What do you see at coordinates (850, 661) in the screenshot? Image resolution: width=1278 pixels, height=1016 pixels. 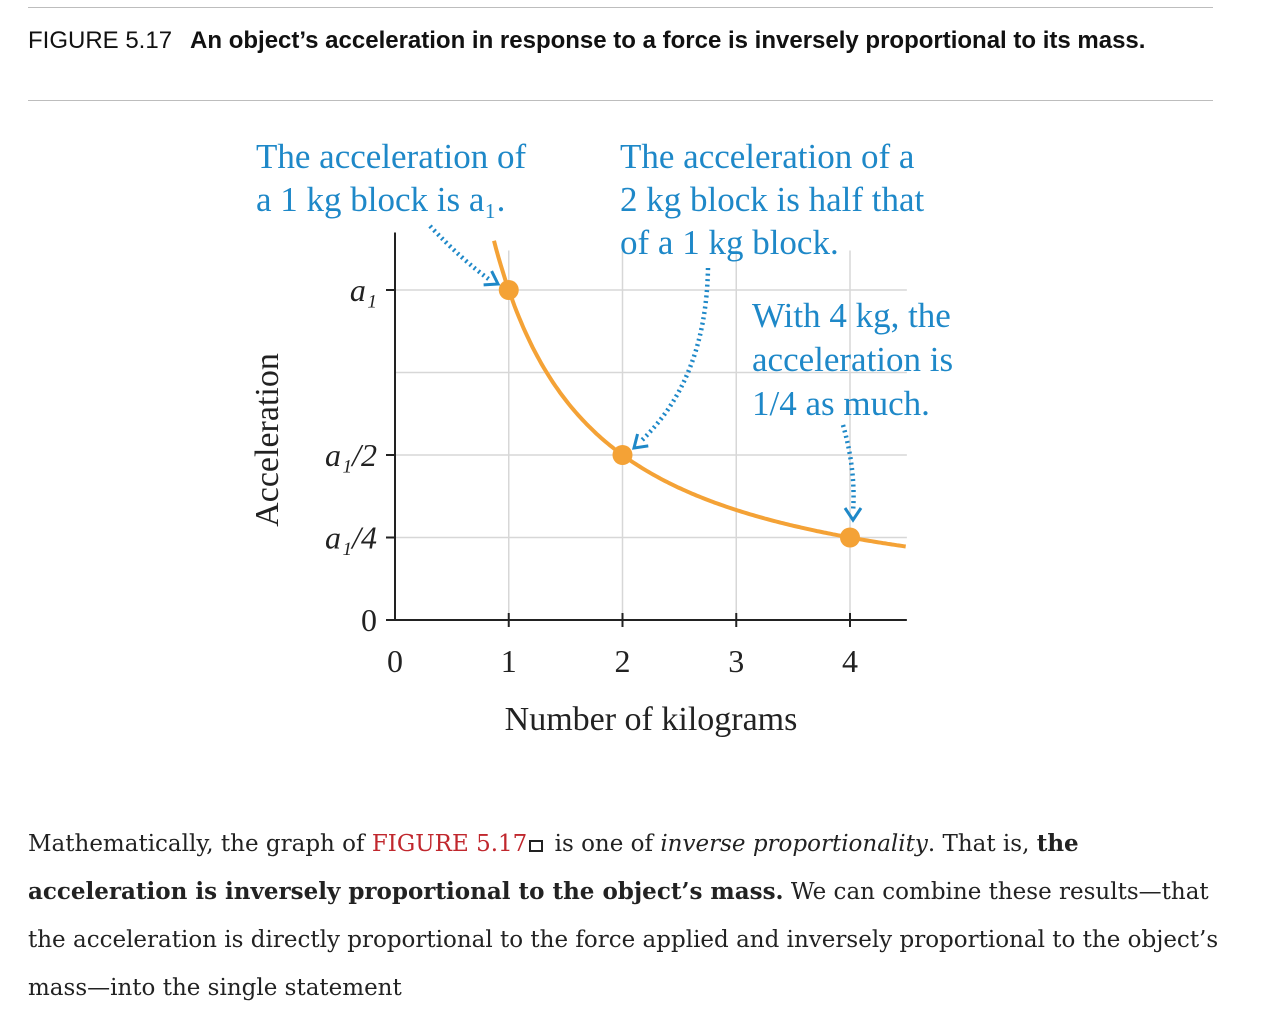 I see `x-tick-label-4: 4` at bounding box center [850, 661].